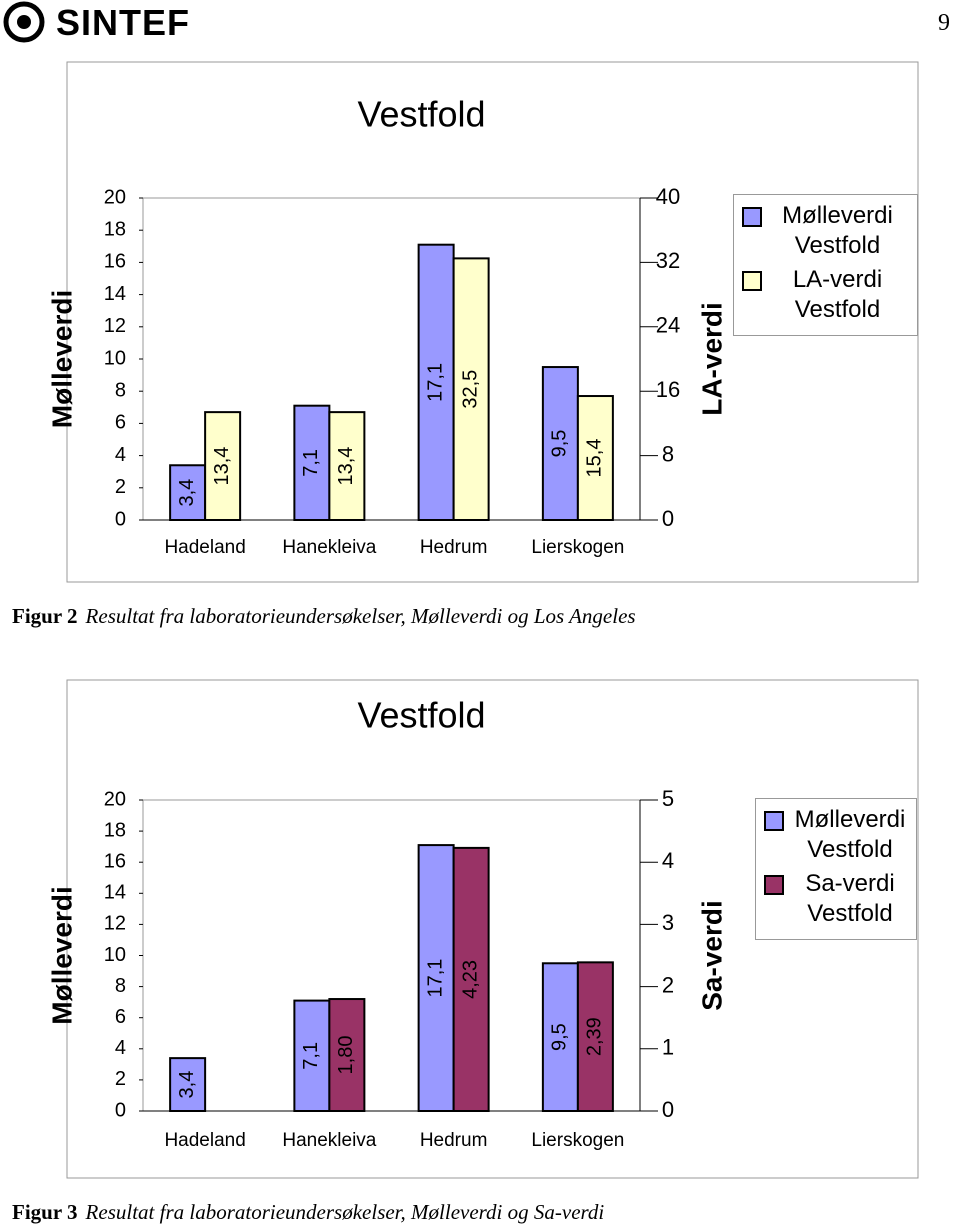 This screenshot has height=1227, width=960. What do you see at coordinates (45, 616) in the screenshot?
I see `caption-label: Figur 2` at bounding box center [45, 616].